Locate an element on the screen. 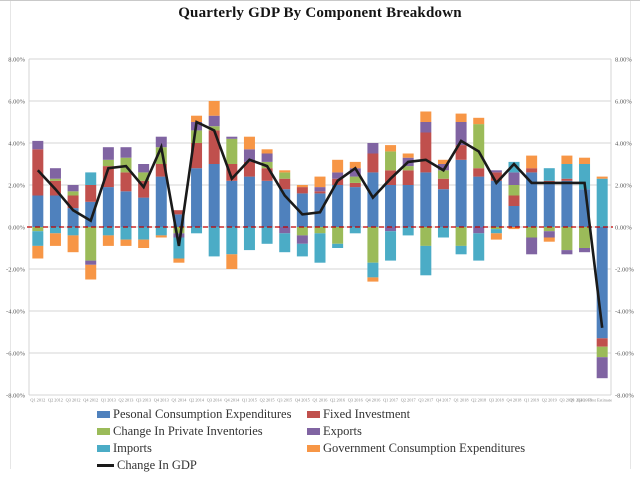 Image resolution: width=640 pixels, height=477 pixels. legend-item-pce: Pesonal Consumption Expenditures is located at coordinates (202, 414).